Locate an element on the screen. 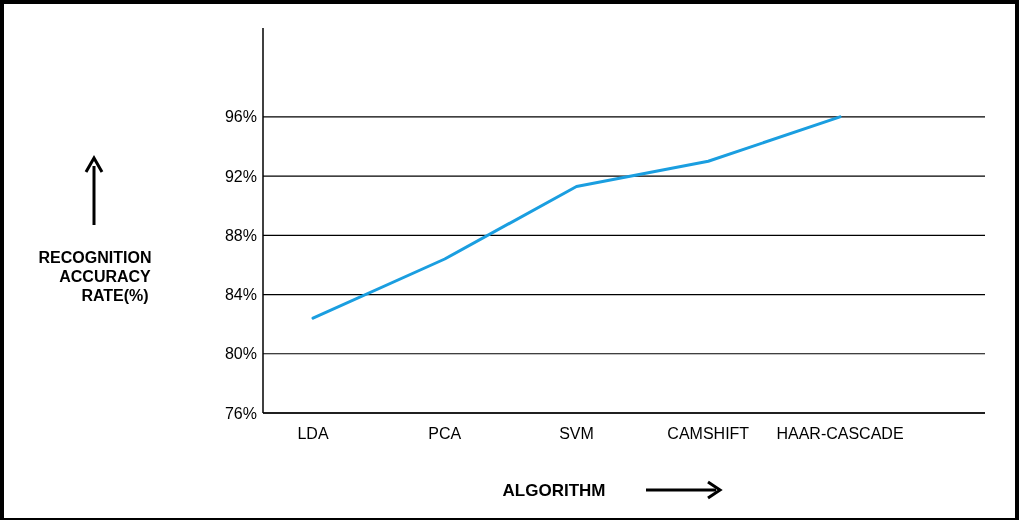 The height and width of the screenshot is (520, 1019). x-tick-label: PCA is located at coordinates (445, 433).